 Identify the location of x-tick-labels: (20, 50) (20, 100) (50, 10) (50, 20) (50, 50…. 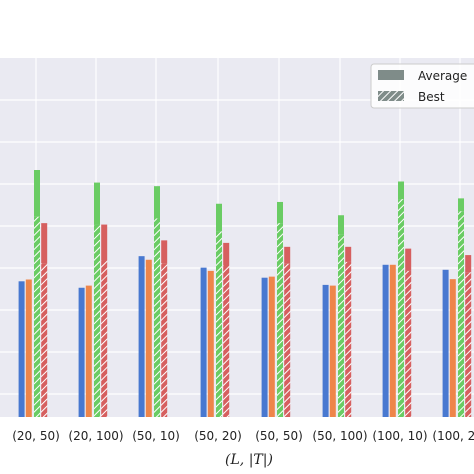
(243, 436).